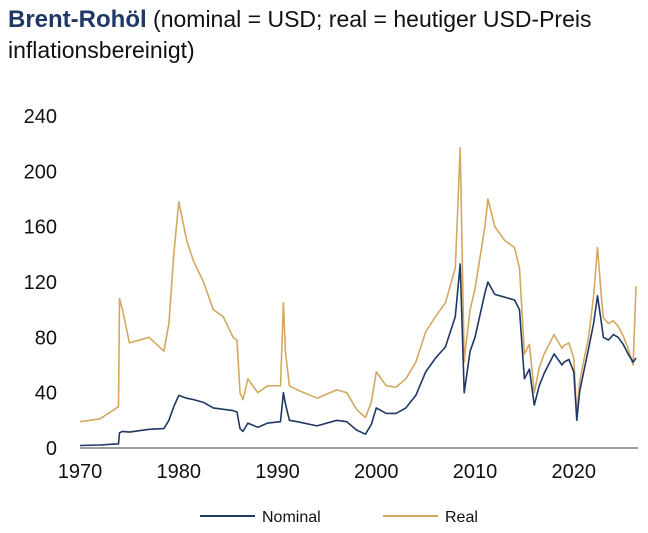  Describe the element at coordinates (40, 117) in the screenshot. I see `y-tick-label: 240` at that location.